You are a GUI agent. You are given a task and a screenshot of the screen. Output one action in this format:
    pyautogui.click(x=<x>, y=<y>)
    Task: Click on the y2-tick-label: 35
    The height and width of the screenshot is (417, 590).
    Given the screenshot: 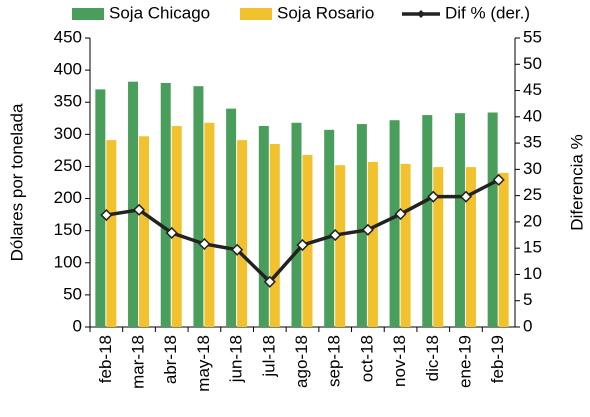 What is the action you would take?
    pyautogui.click(x=532, y=142)
    